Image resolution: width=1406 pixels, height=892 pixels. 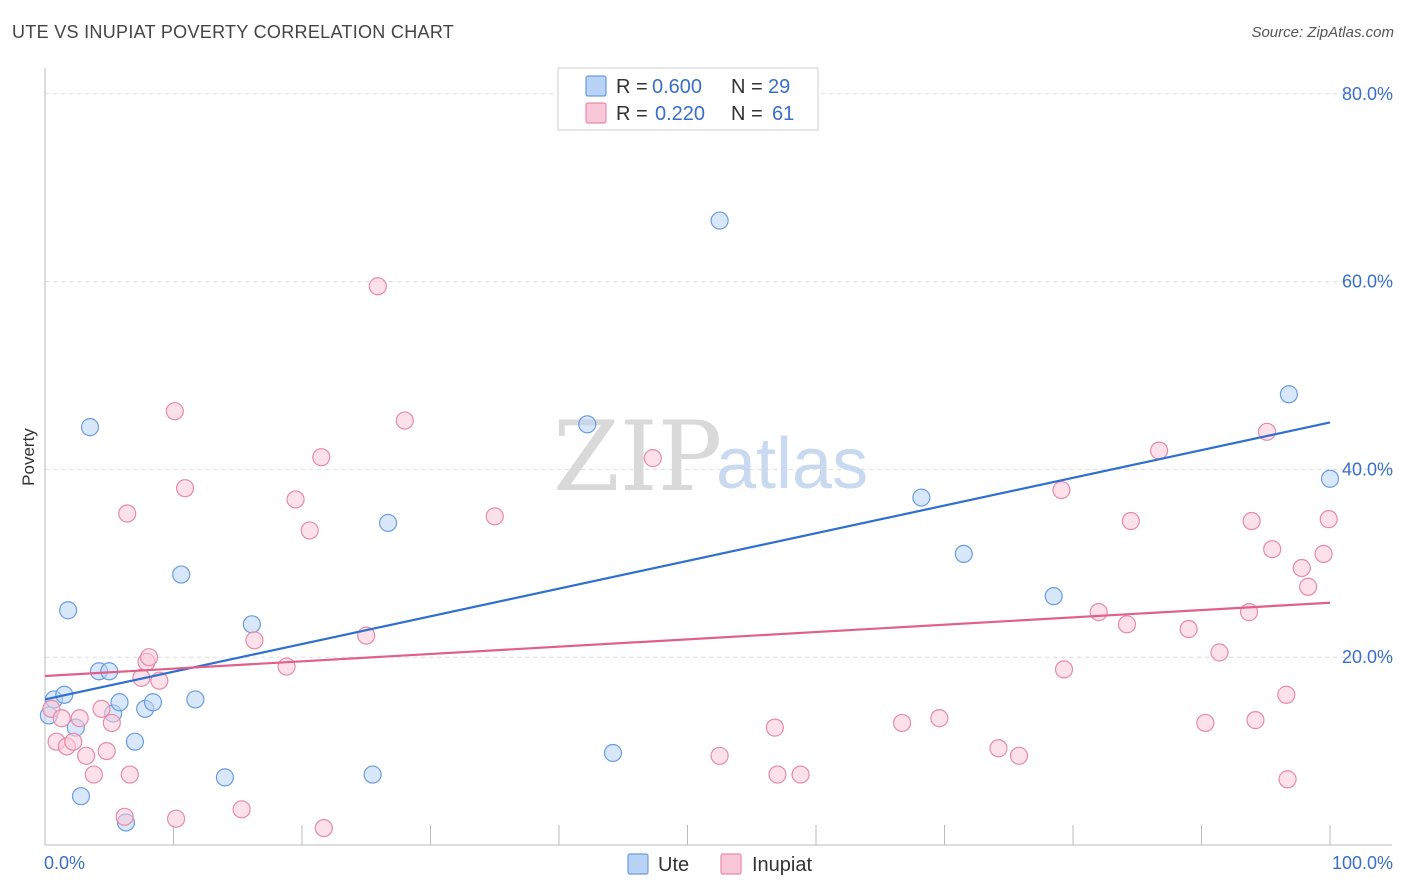 I want to click on watermark-zip: ZIP, so click(x=637, y=457).